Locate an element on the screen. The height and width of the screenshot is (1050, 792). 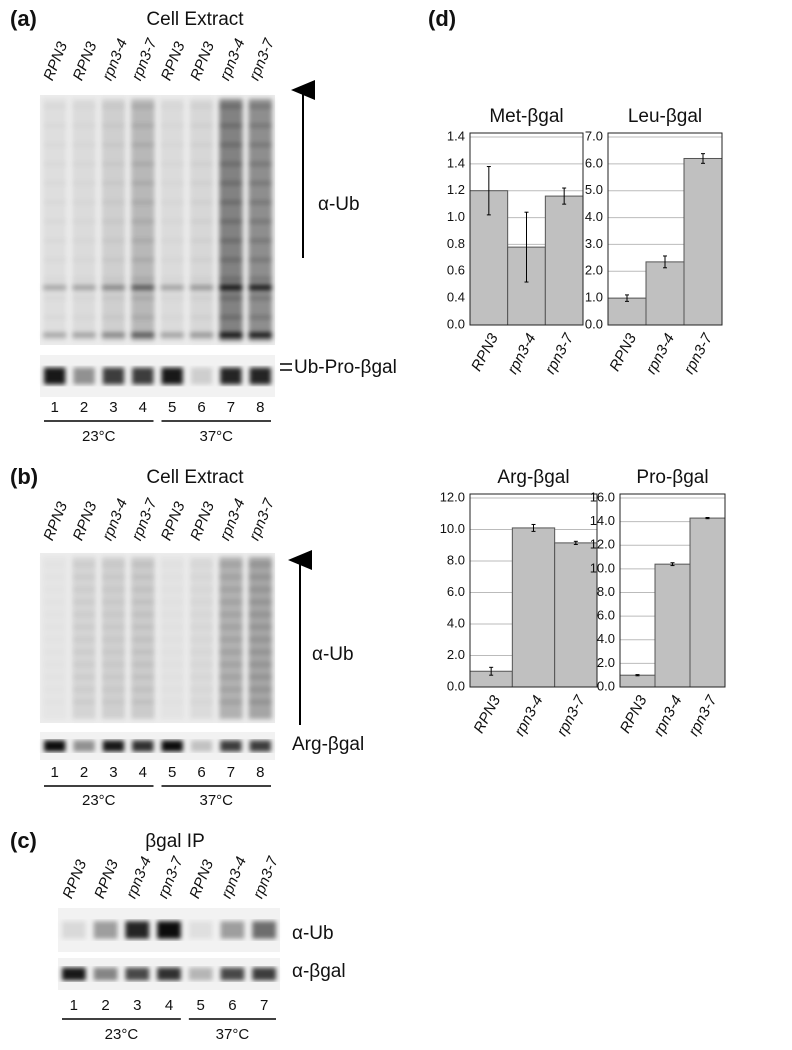
lane-number: 5 is located at coordinates (172, 772).